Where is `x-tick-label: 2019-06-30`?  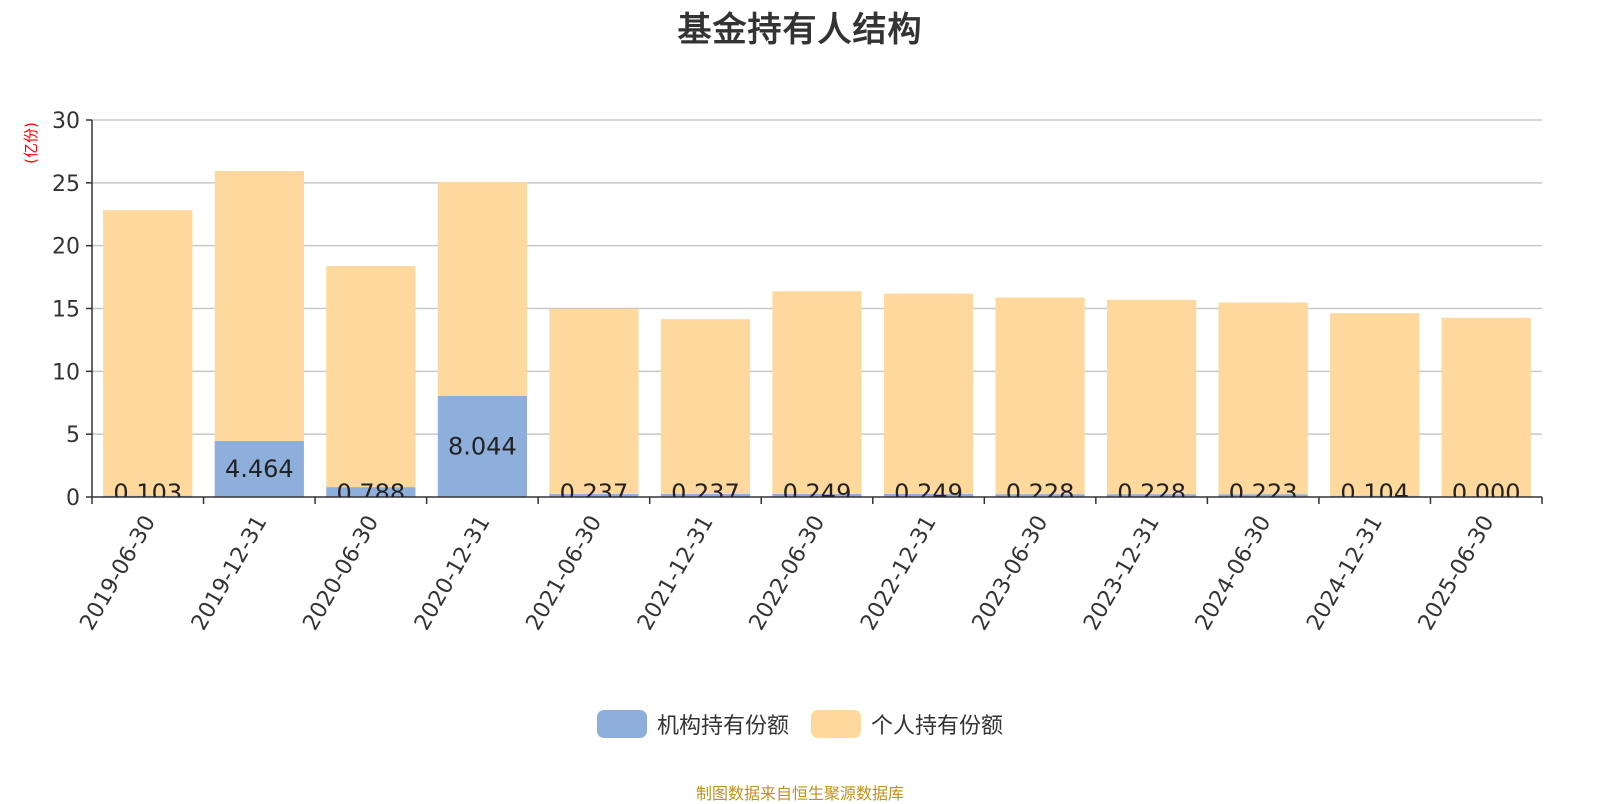
x-tick-label: 2019-06-30 is located at coordinates (118, 573).